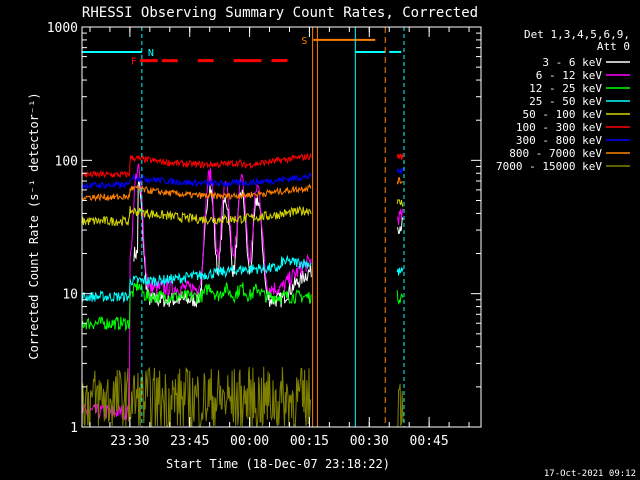  I want to click on legend-label: 800 - 7000 keV, so click(555, 153).